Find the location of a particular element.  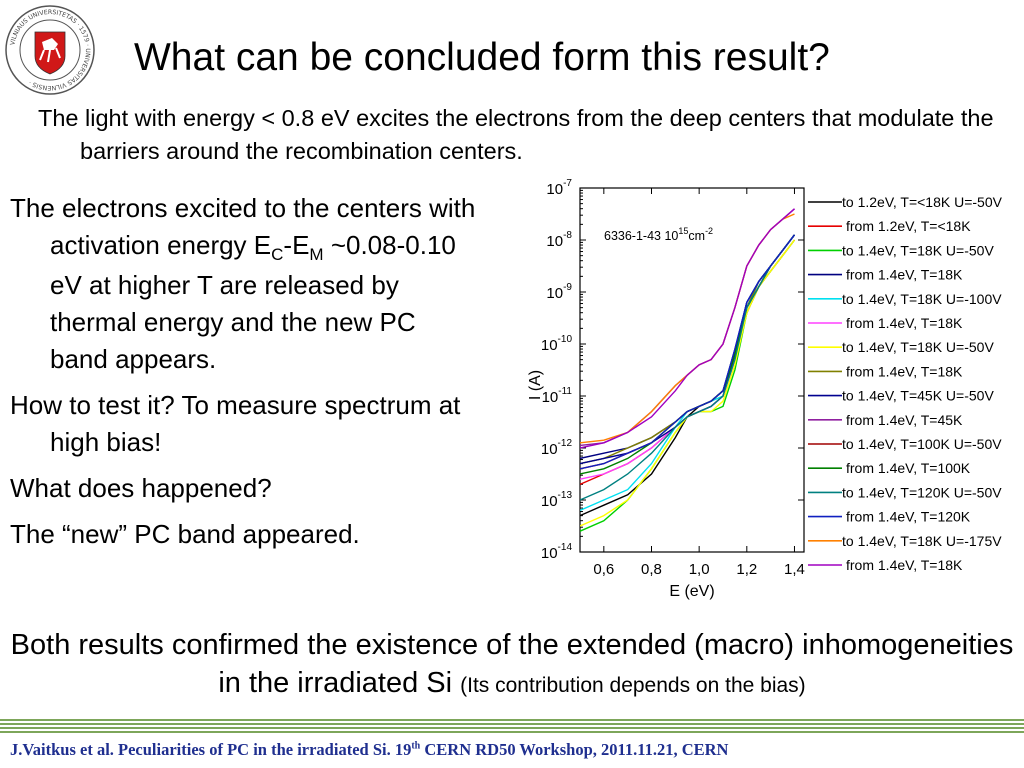

y-tick-label: 10⁻¹³ is located at coordinates (557, 500).